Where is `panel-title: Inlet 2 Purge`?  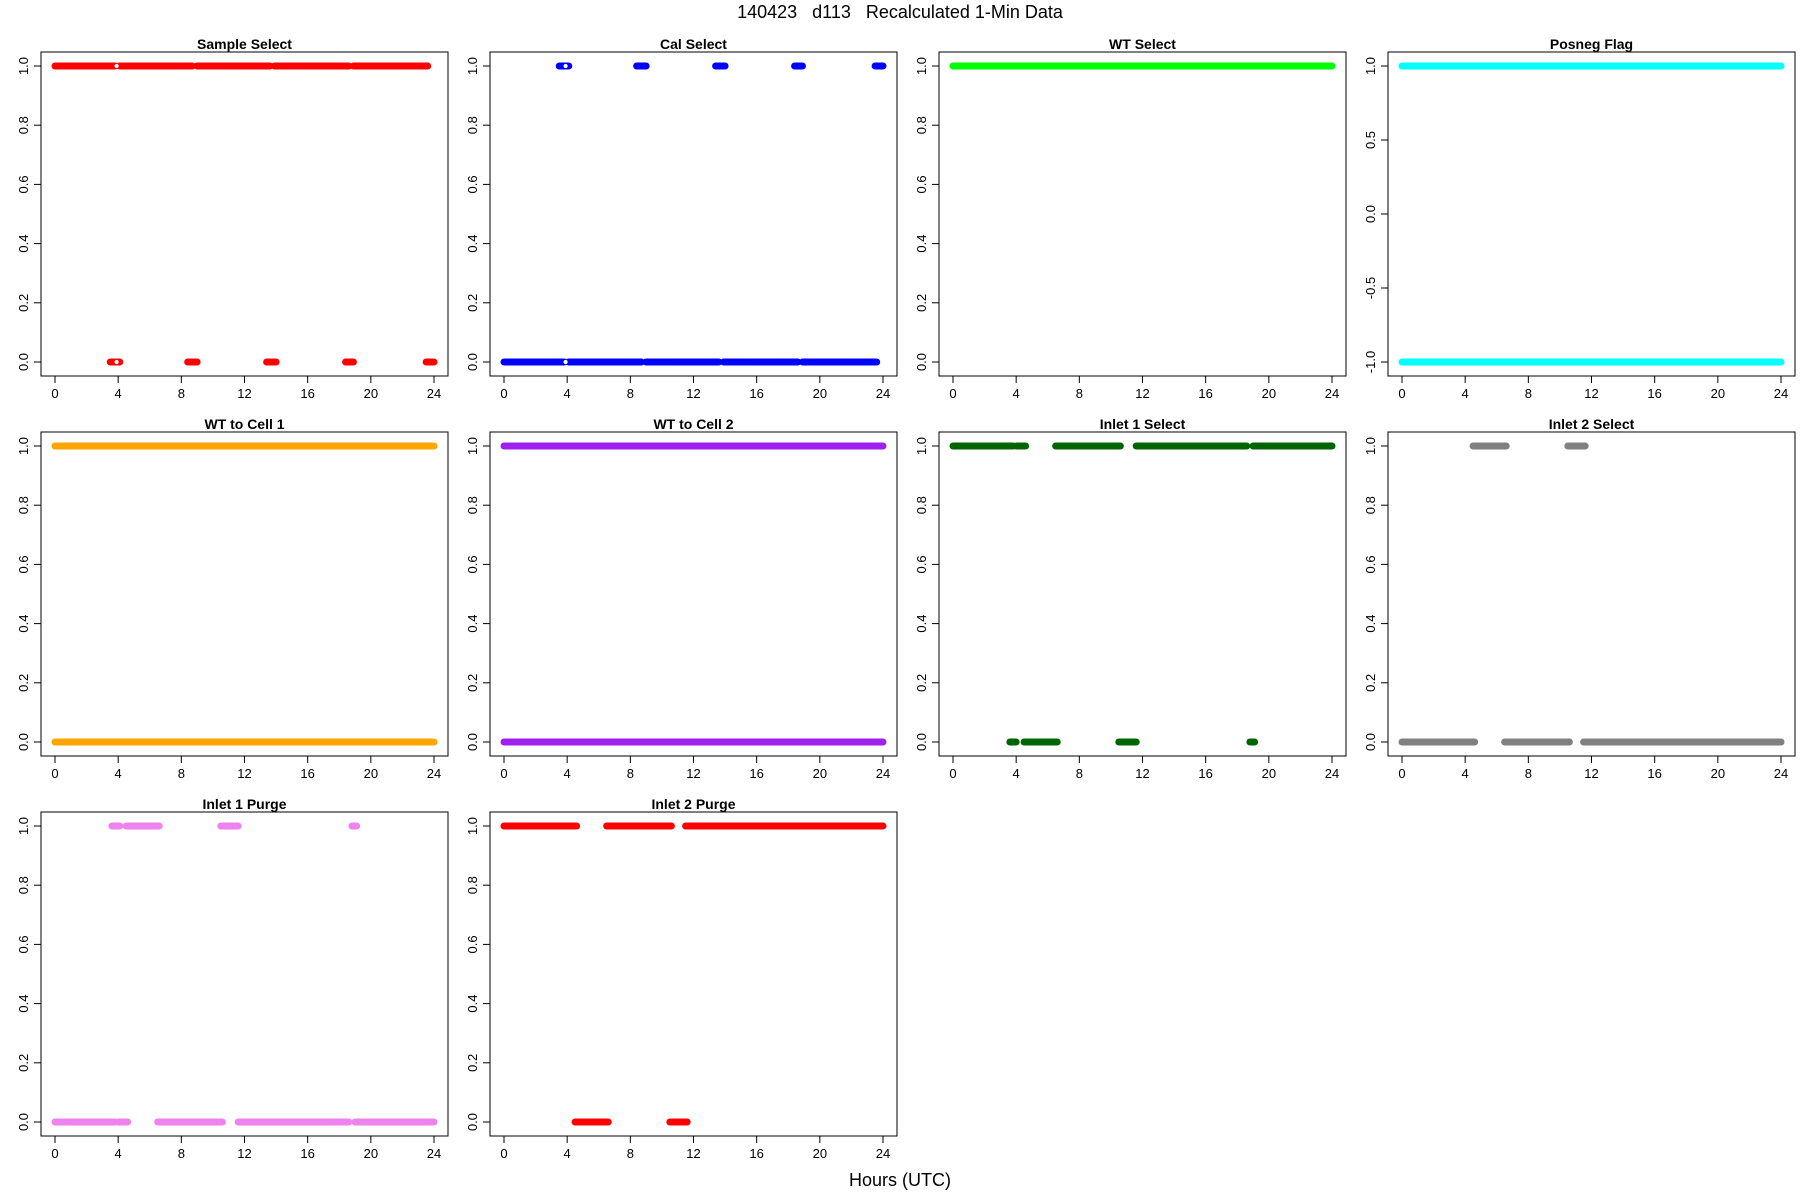
panel-title: Inlet 2 Purge is located at coordinates (693, 804).